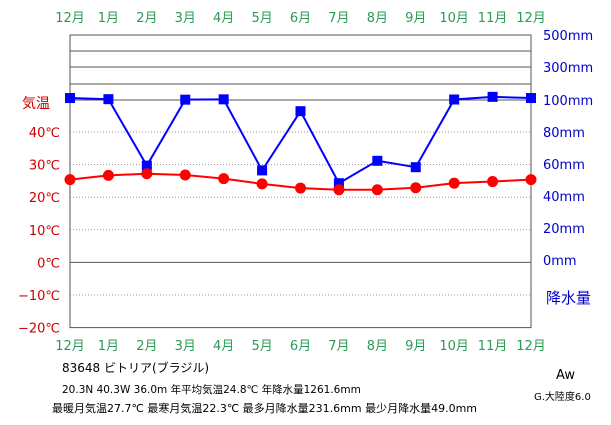 The width and height of the screenshot is (611, 425). Describe the element at coordinates (223, 18) in the screenshot. I see `month-label-top: 4月` at that location.